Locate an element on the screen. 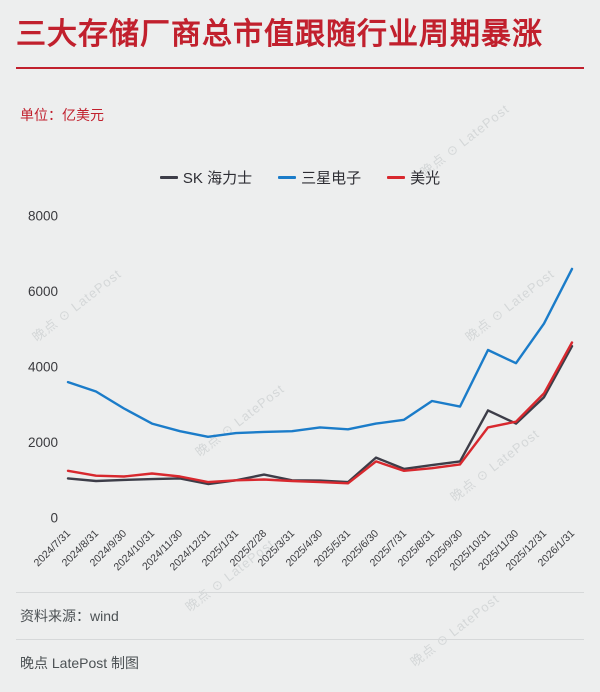 The width and height of the screenshot is (600, 692). legend-item: 美光 is located at coordinates (413, 177).